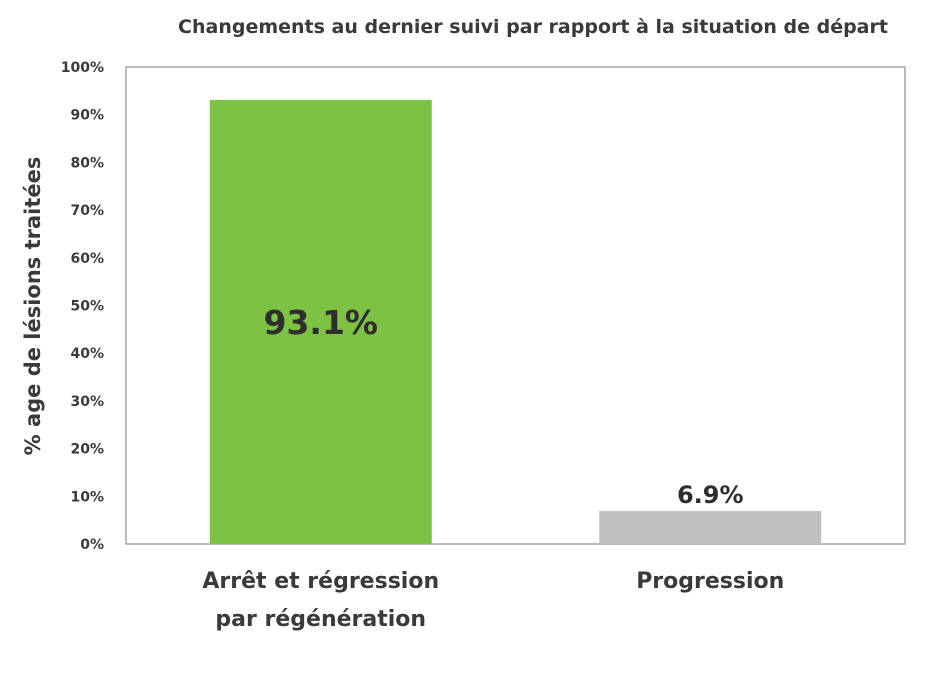  What do you see at coordinates (87, 116) in the screenshot?
I see `y-tick-label: 90%` at bounding box center [87, 116].